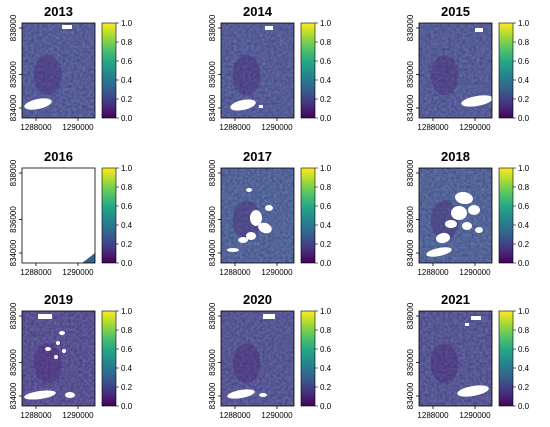  I want to click on raster-sliver, so click(88, 258).